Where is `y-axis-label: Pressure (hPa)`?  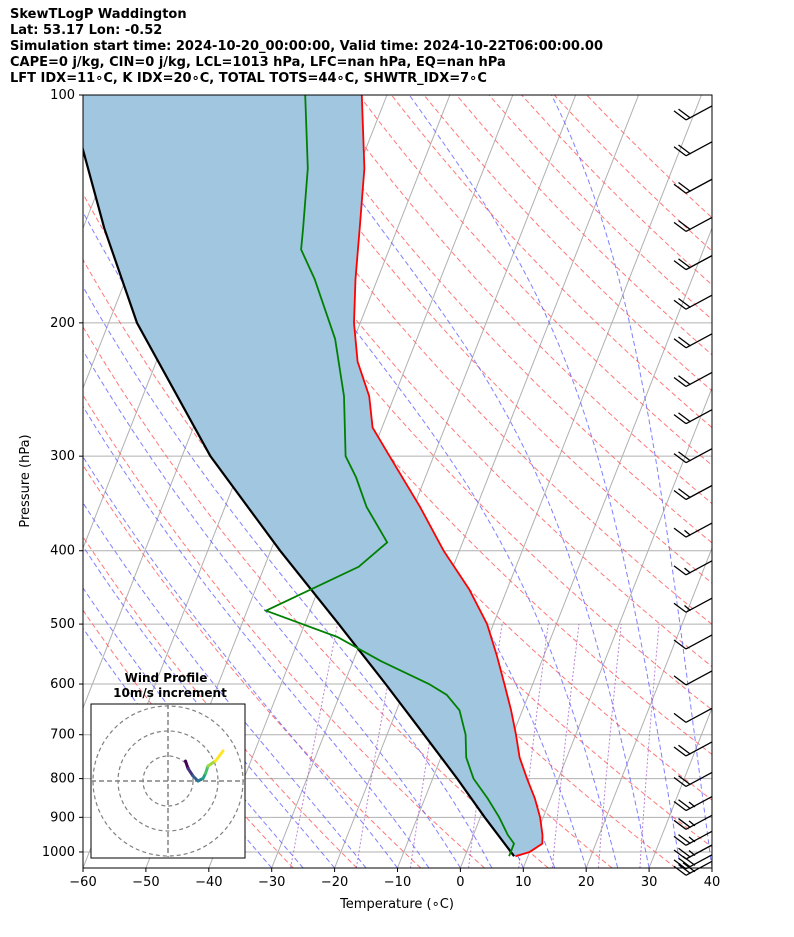 y-axis-label: Pressure (hPa) is located at coordinates (25, 480).